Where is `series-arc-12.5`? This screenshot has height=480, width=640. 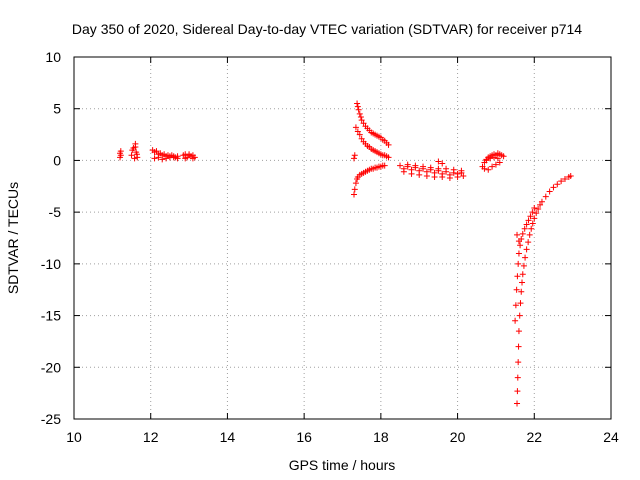
series-arc-12.5 is located at coordinates (165, 155).